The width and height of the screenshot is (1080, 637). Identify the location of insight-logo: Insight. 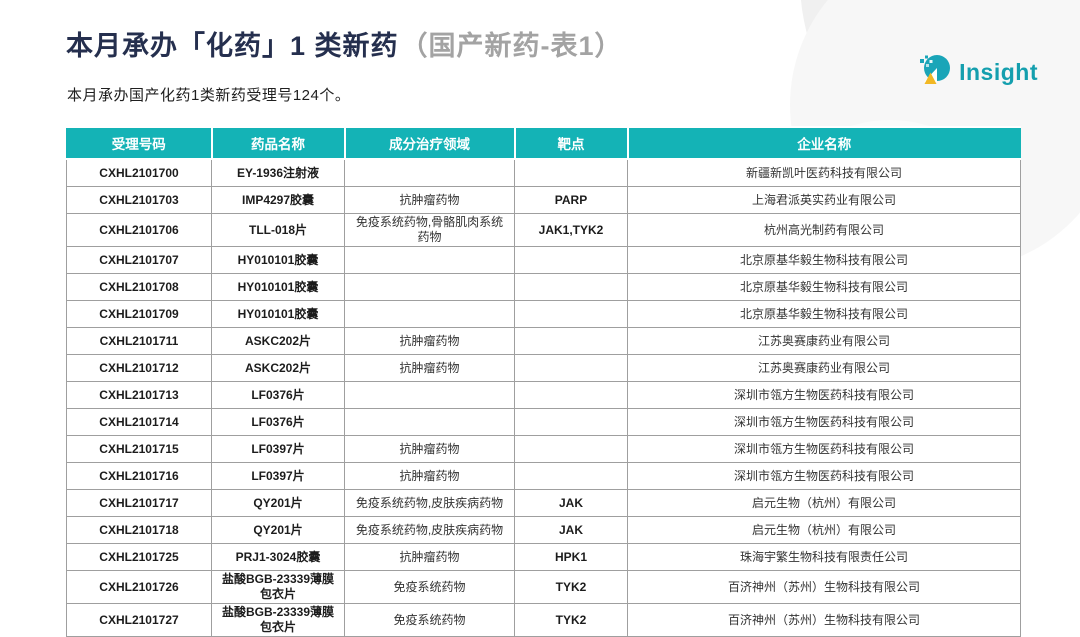
(977, 72).